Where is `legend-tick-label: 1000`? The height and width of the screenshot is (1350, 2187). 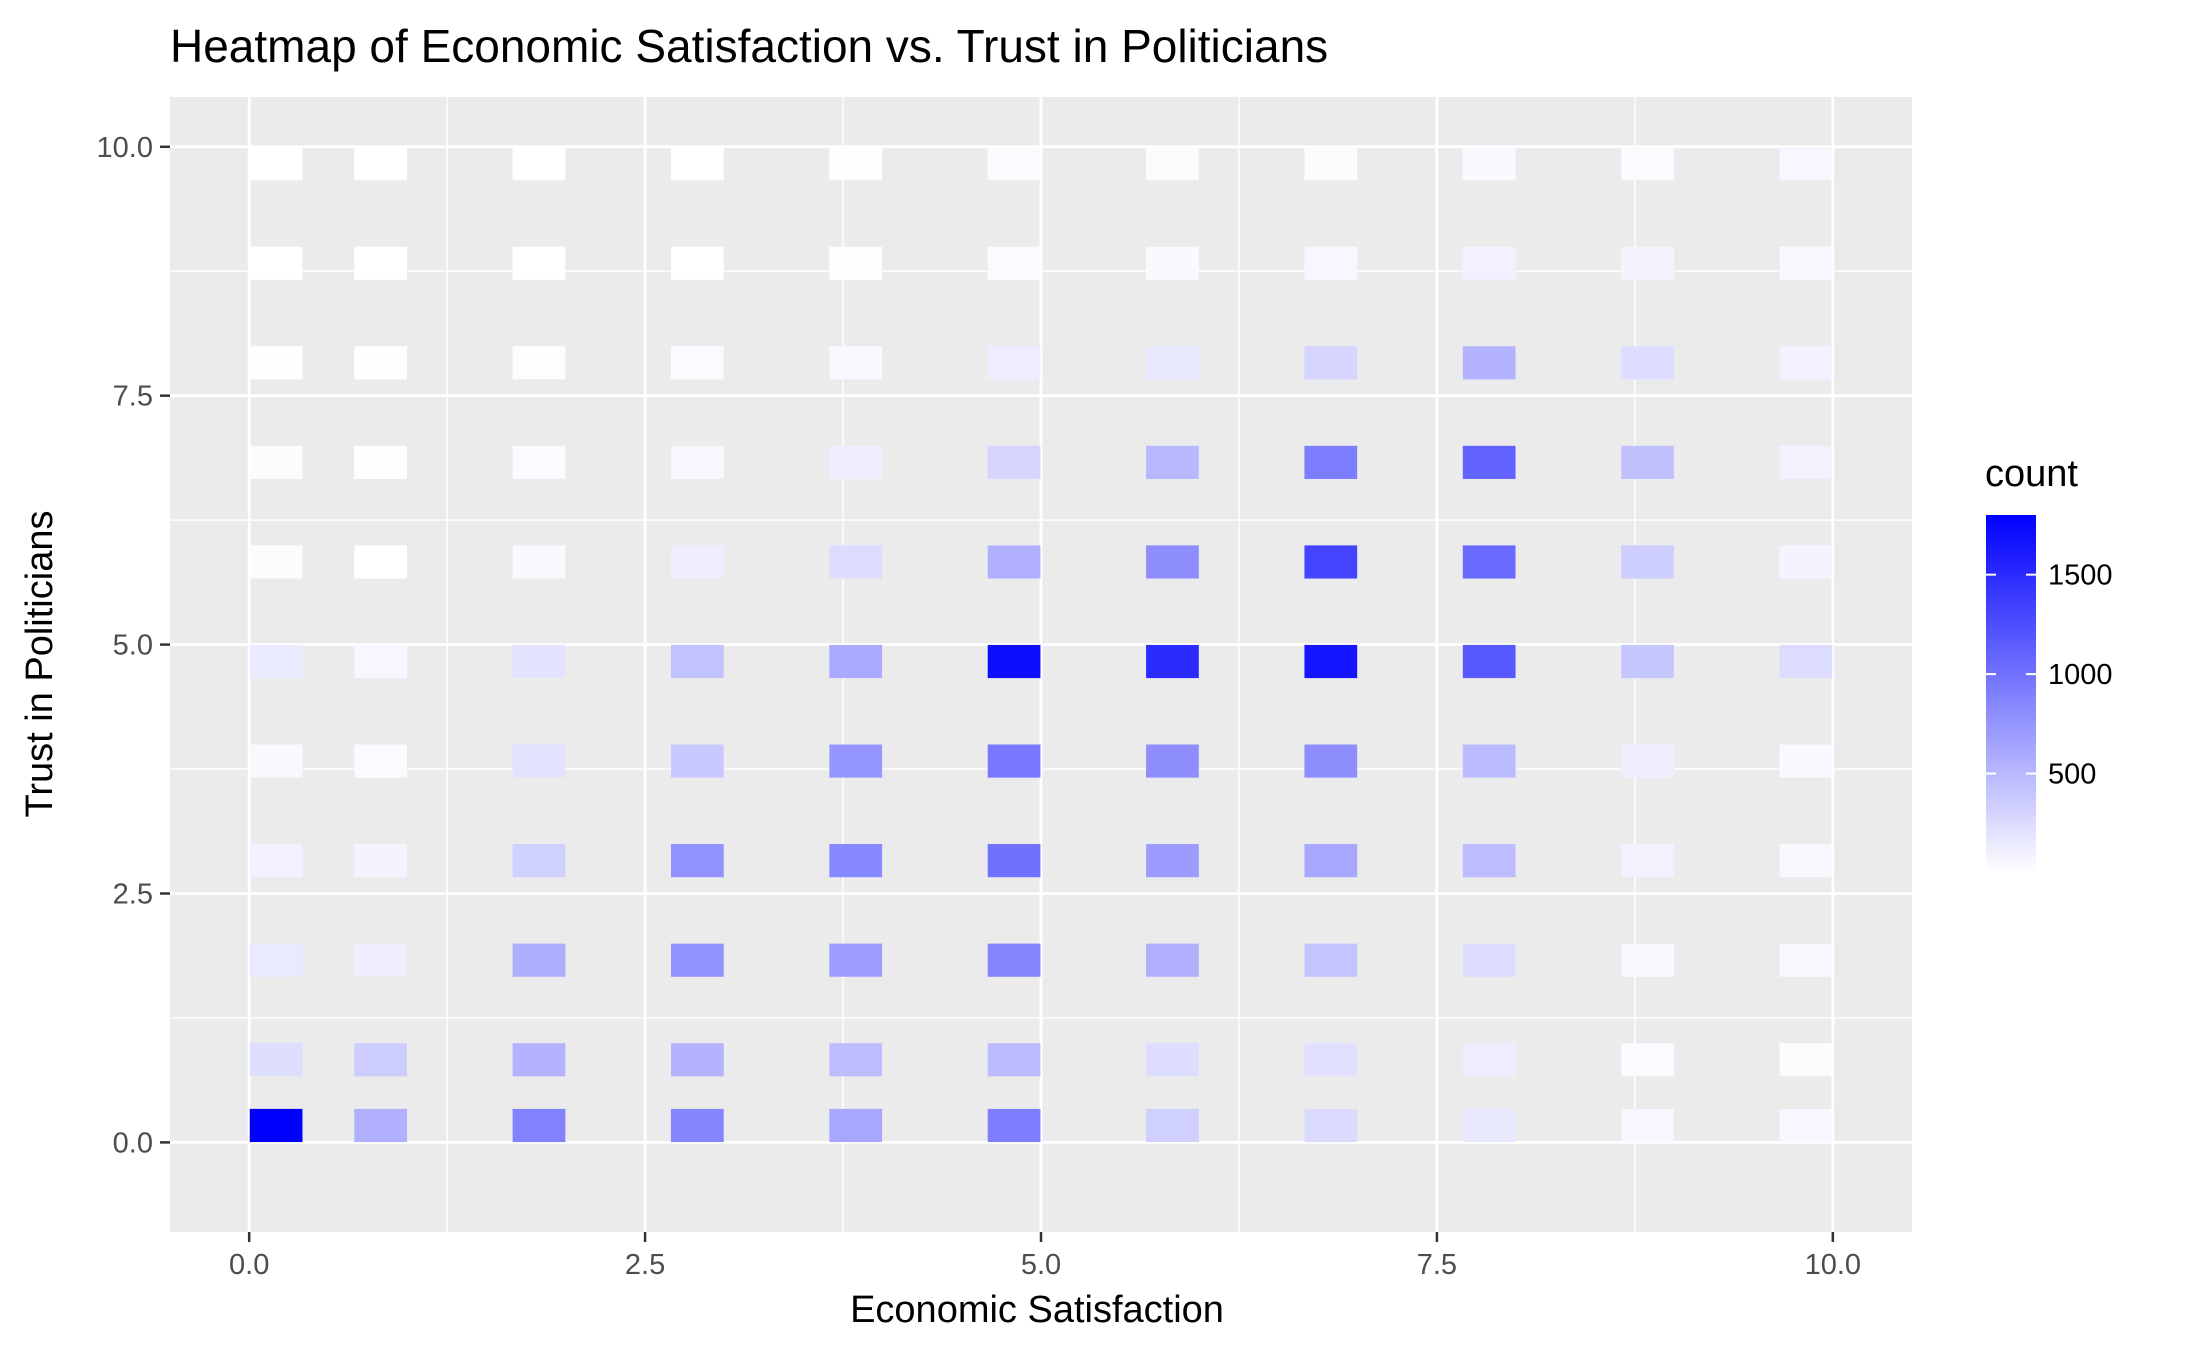
legend-tick-label: 1000 is located at coordinates (2080, 675).